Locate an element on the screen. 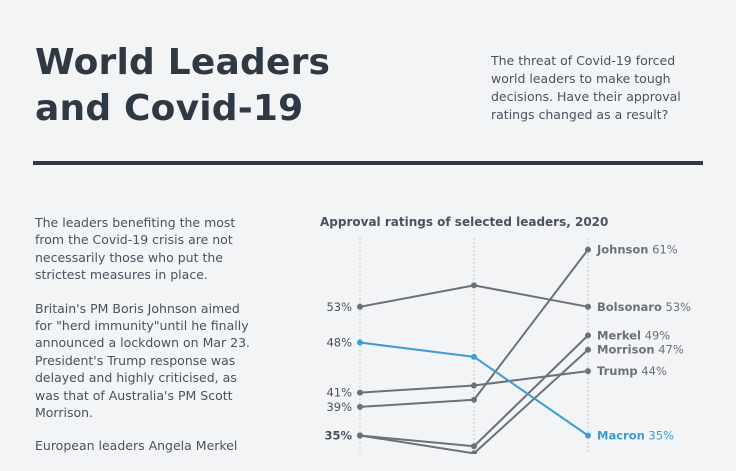 This screenshot has width=736, height=471. end-label-bolsonaro: Bolsonaro 53% is located at coordinates (644, 307).